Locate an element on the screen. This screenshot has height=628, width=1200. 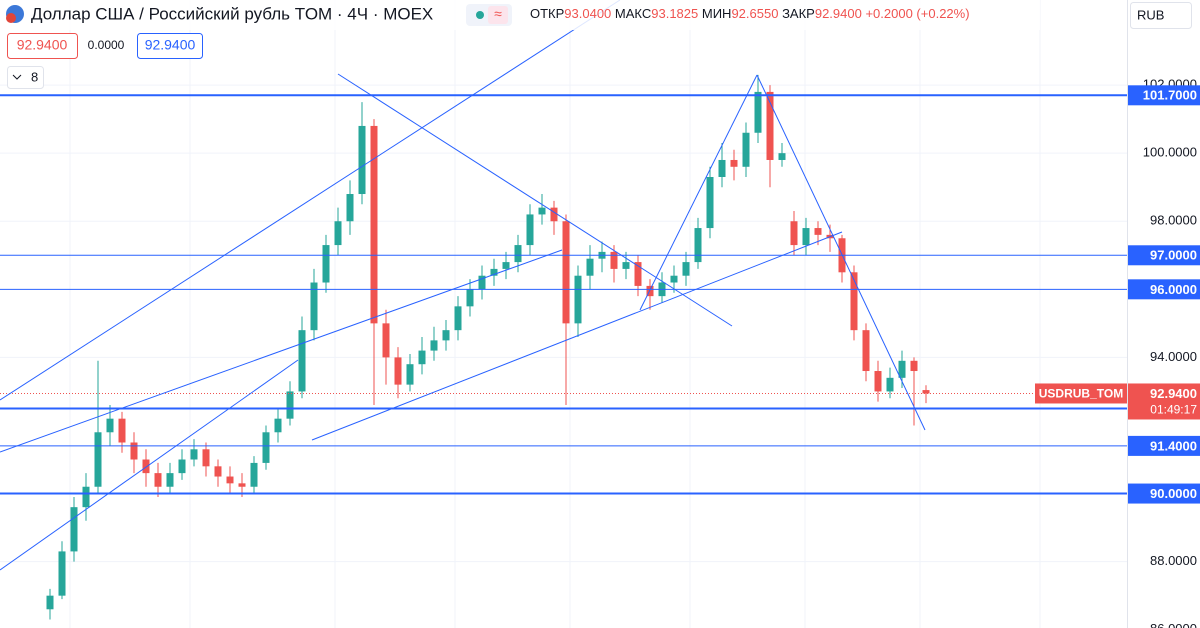
ask: 92.9400 is located at coordinates (170, 45).